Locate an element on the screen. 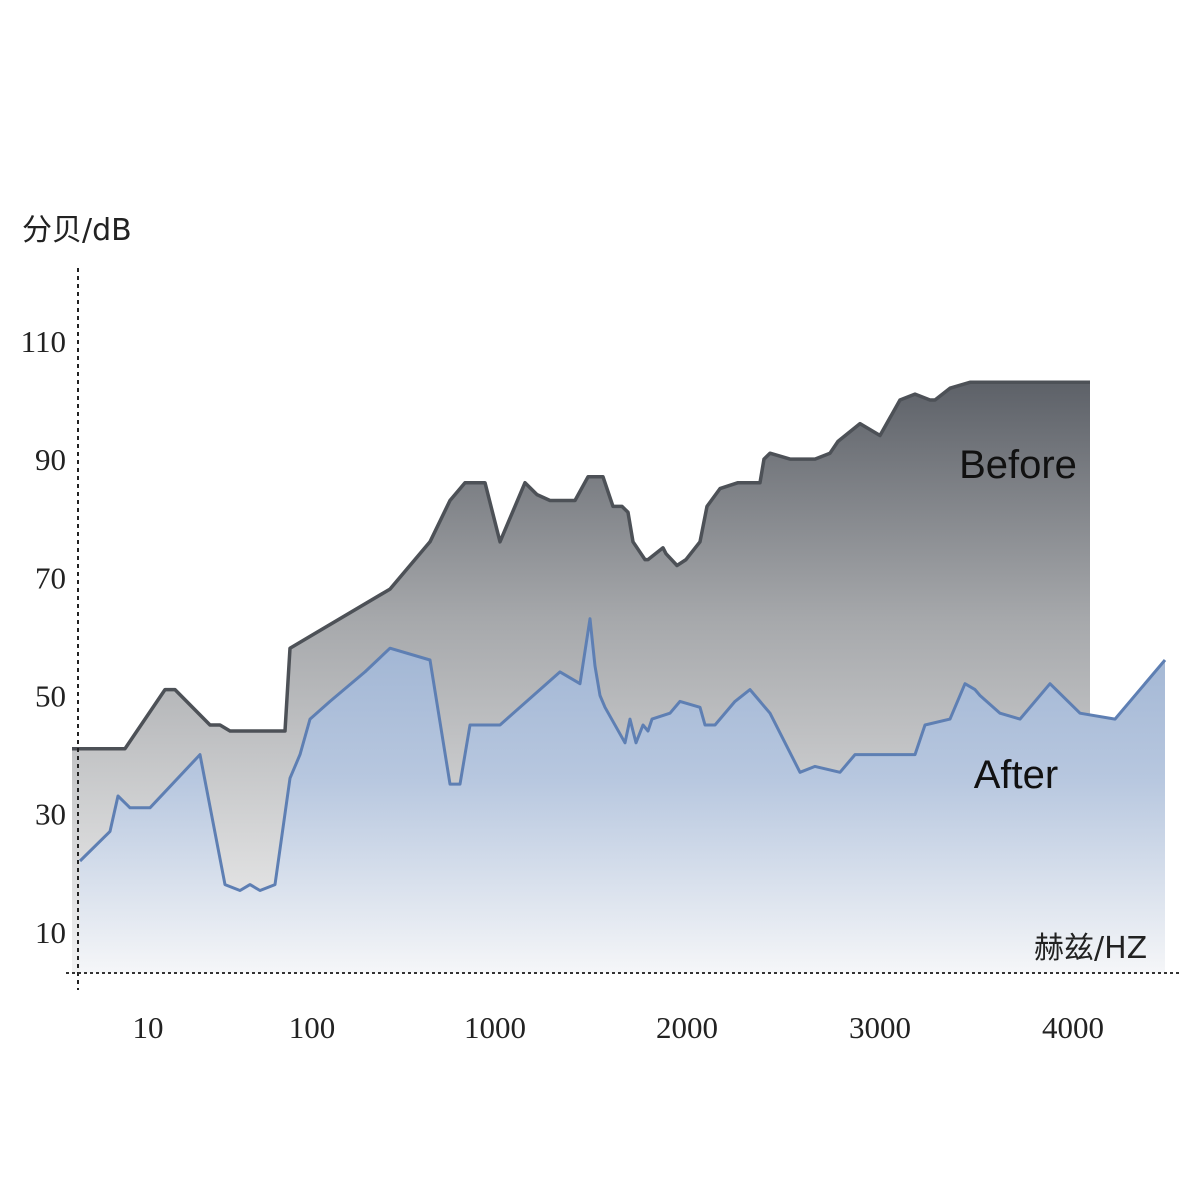  x-tick-label: 1000 is located at coordinates (495, 1027).